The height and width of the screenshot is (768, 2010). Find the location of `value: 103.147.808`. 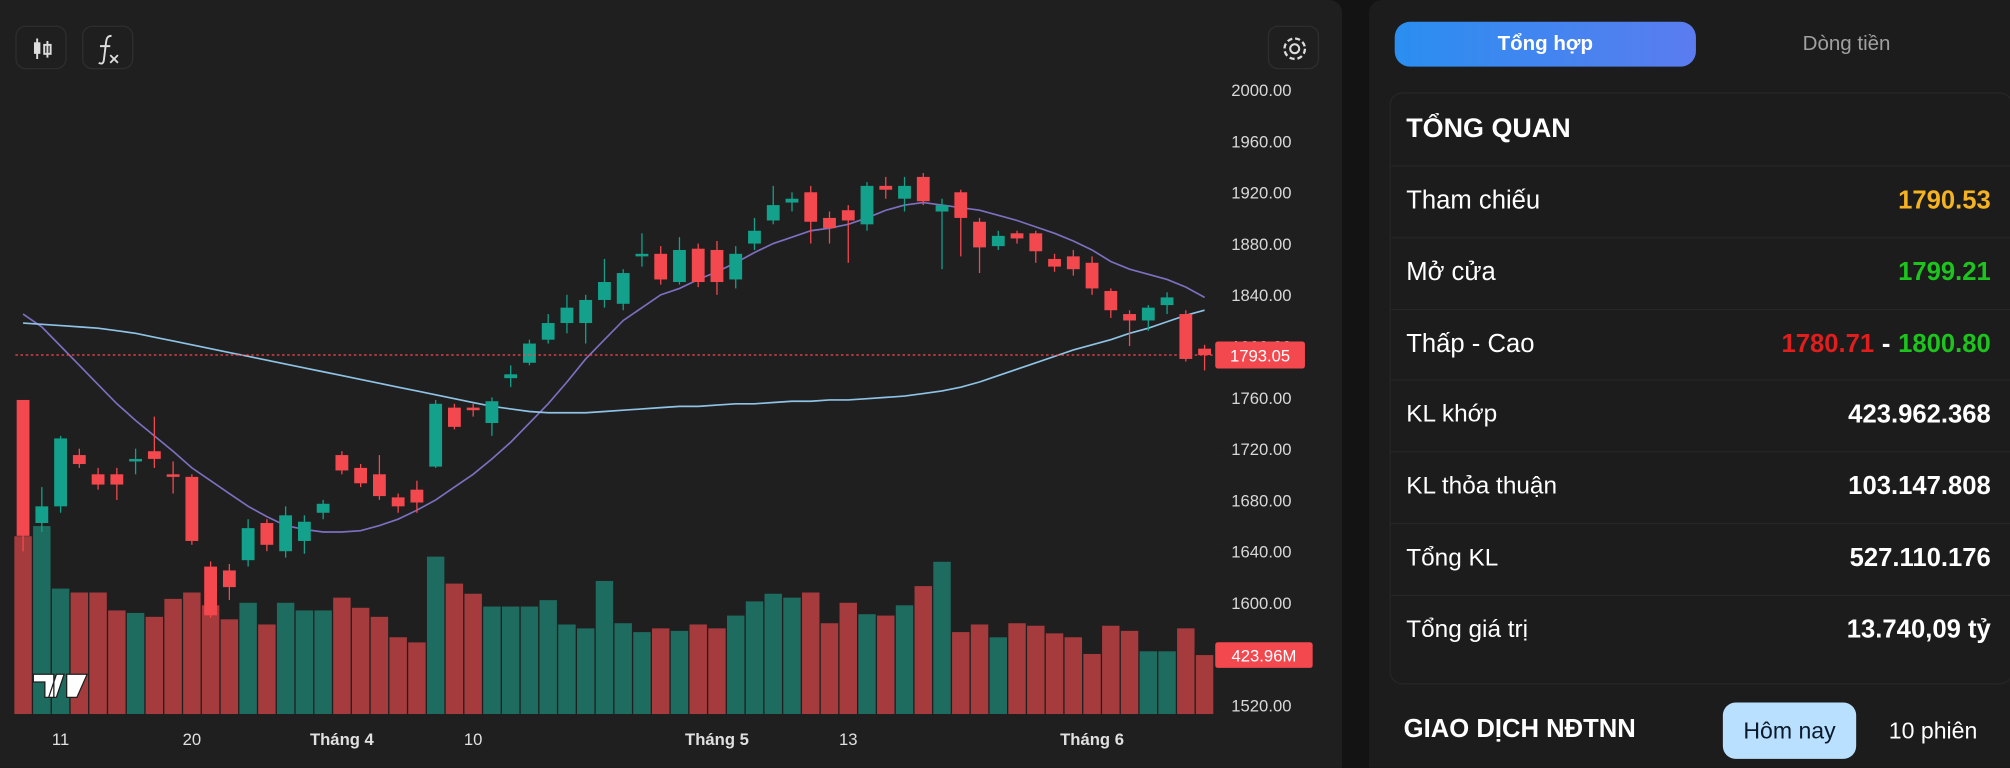

value: 103.147.808 is located at coordinates (1919, 486).